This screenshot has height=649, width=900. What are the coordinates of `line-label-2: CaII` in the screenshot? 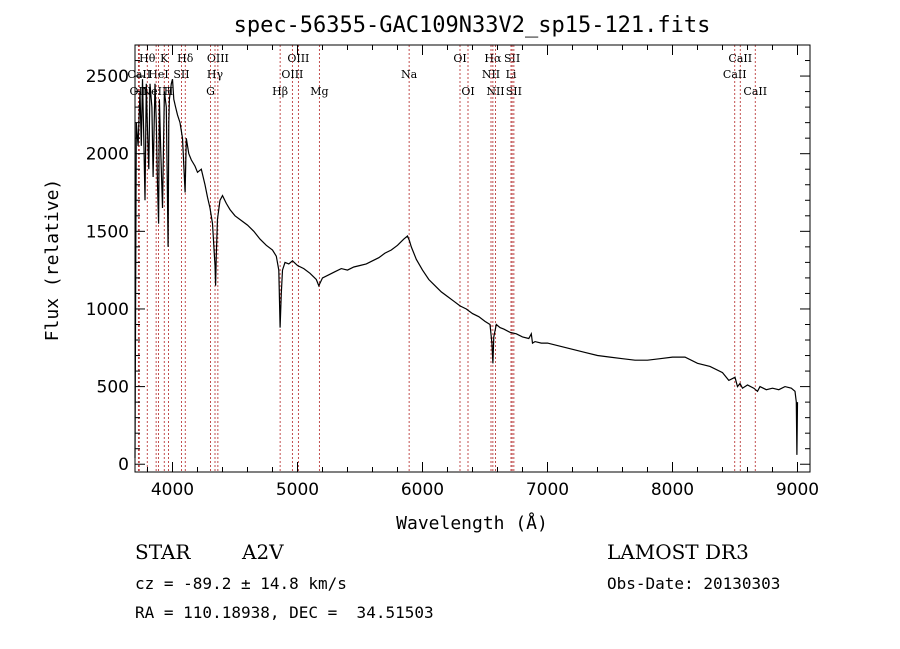 It's located at (139, 74).